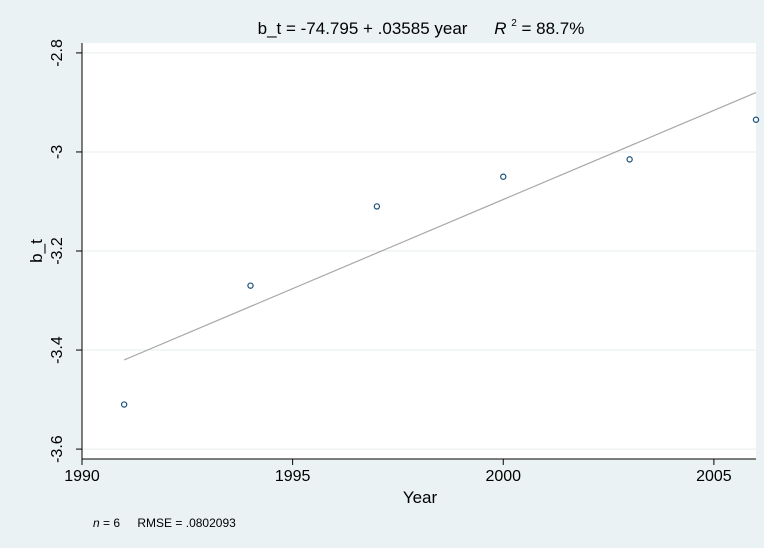 Image resolution: width=764 pixels, height=548 pixels. Describe the element at coordinates (514, 23) in the screenshot. I see `title-r-superscript: 2` at that location.